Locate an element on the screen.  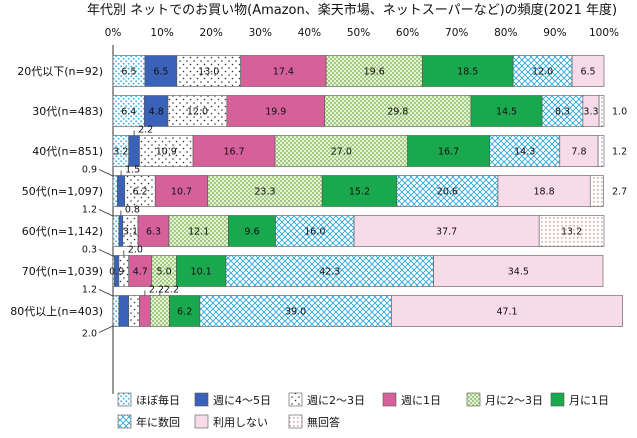
data-label: 39.0 is located at coordinates (295, 312).